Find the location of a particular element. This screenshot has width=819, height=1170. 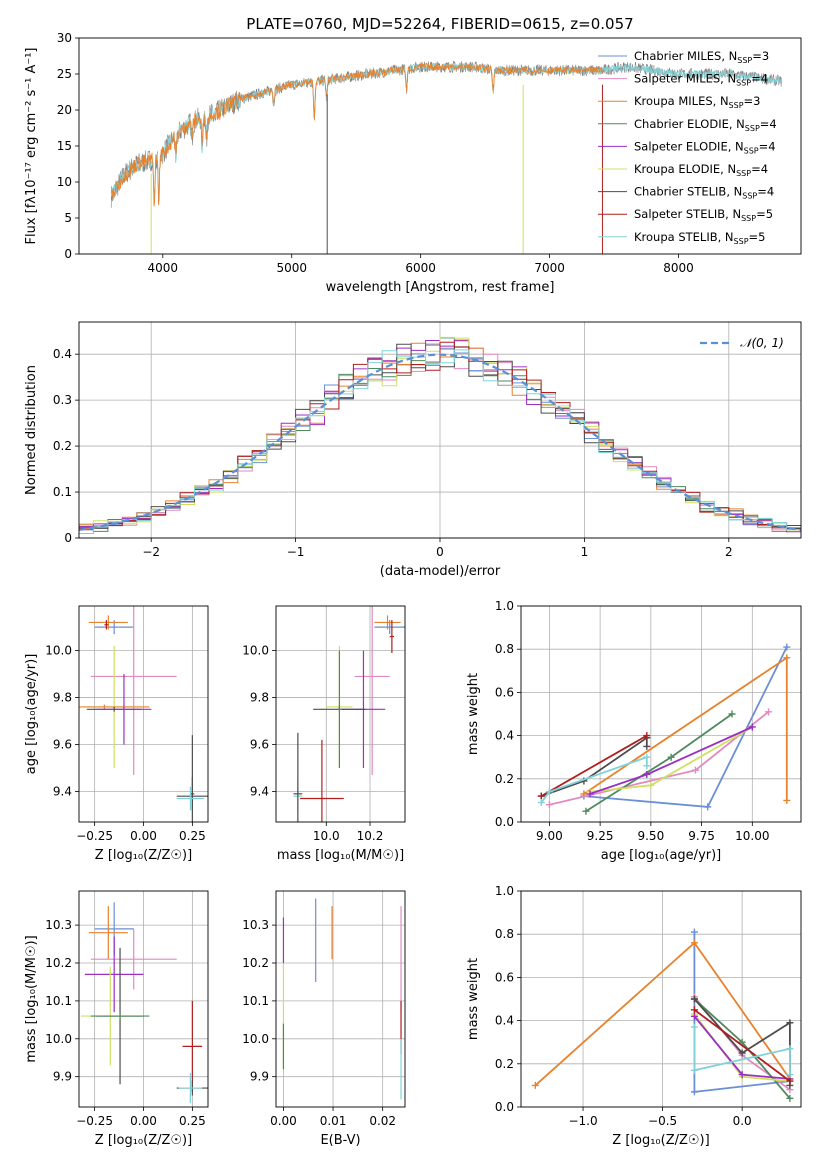

x-tick-label: 0.01 is located at coordinates (333, 1121).